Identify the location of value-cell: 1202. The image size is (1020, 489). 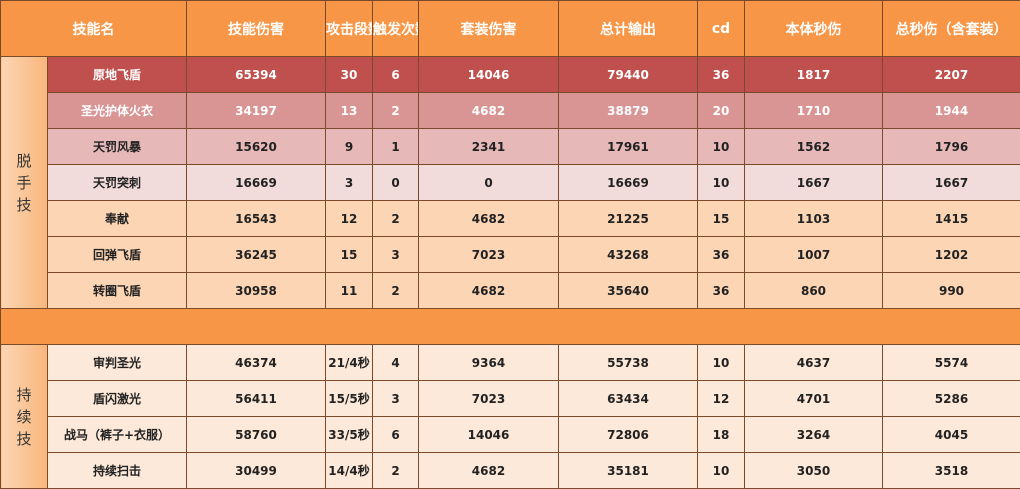
(951, 255).